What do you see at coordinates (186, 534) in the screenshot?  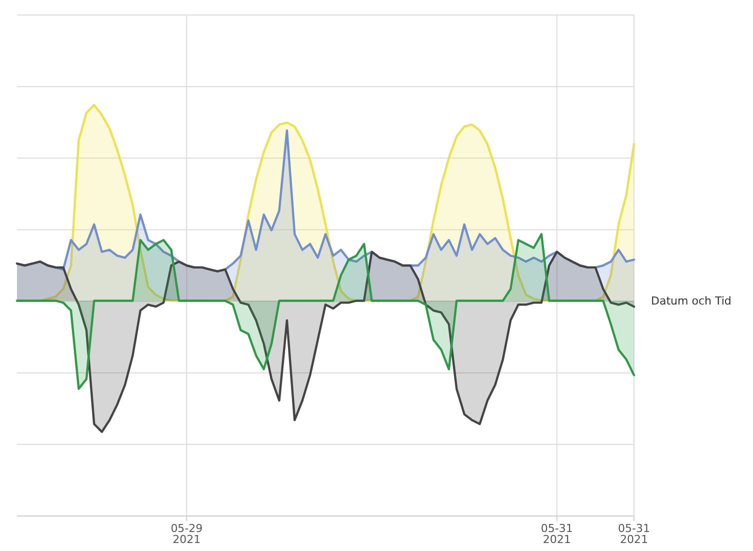 I see `x-tick-label: 05-29 2021` at bounding box center [186, 534].